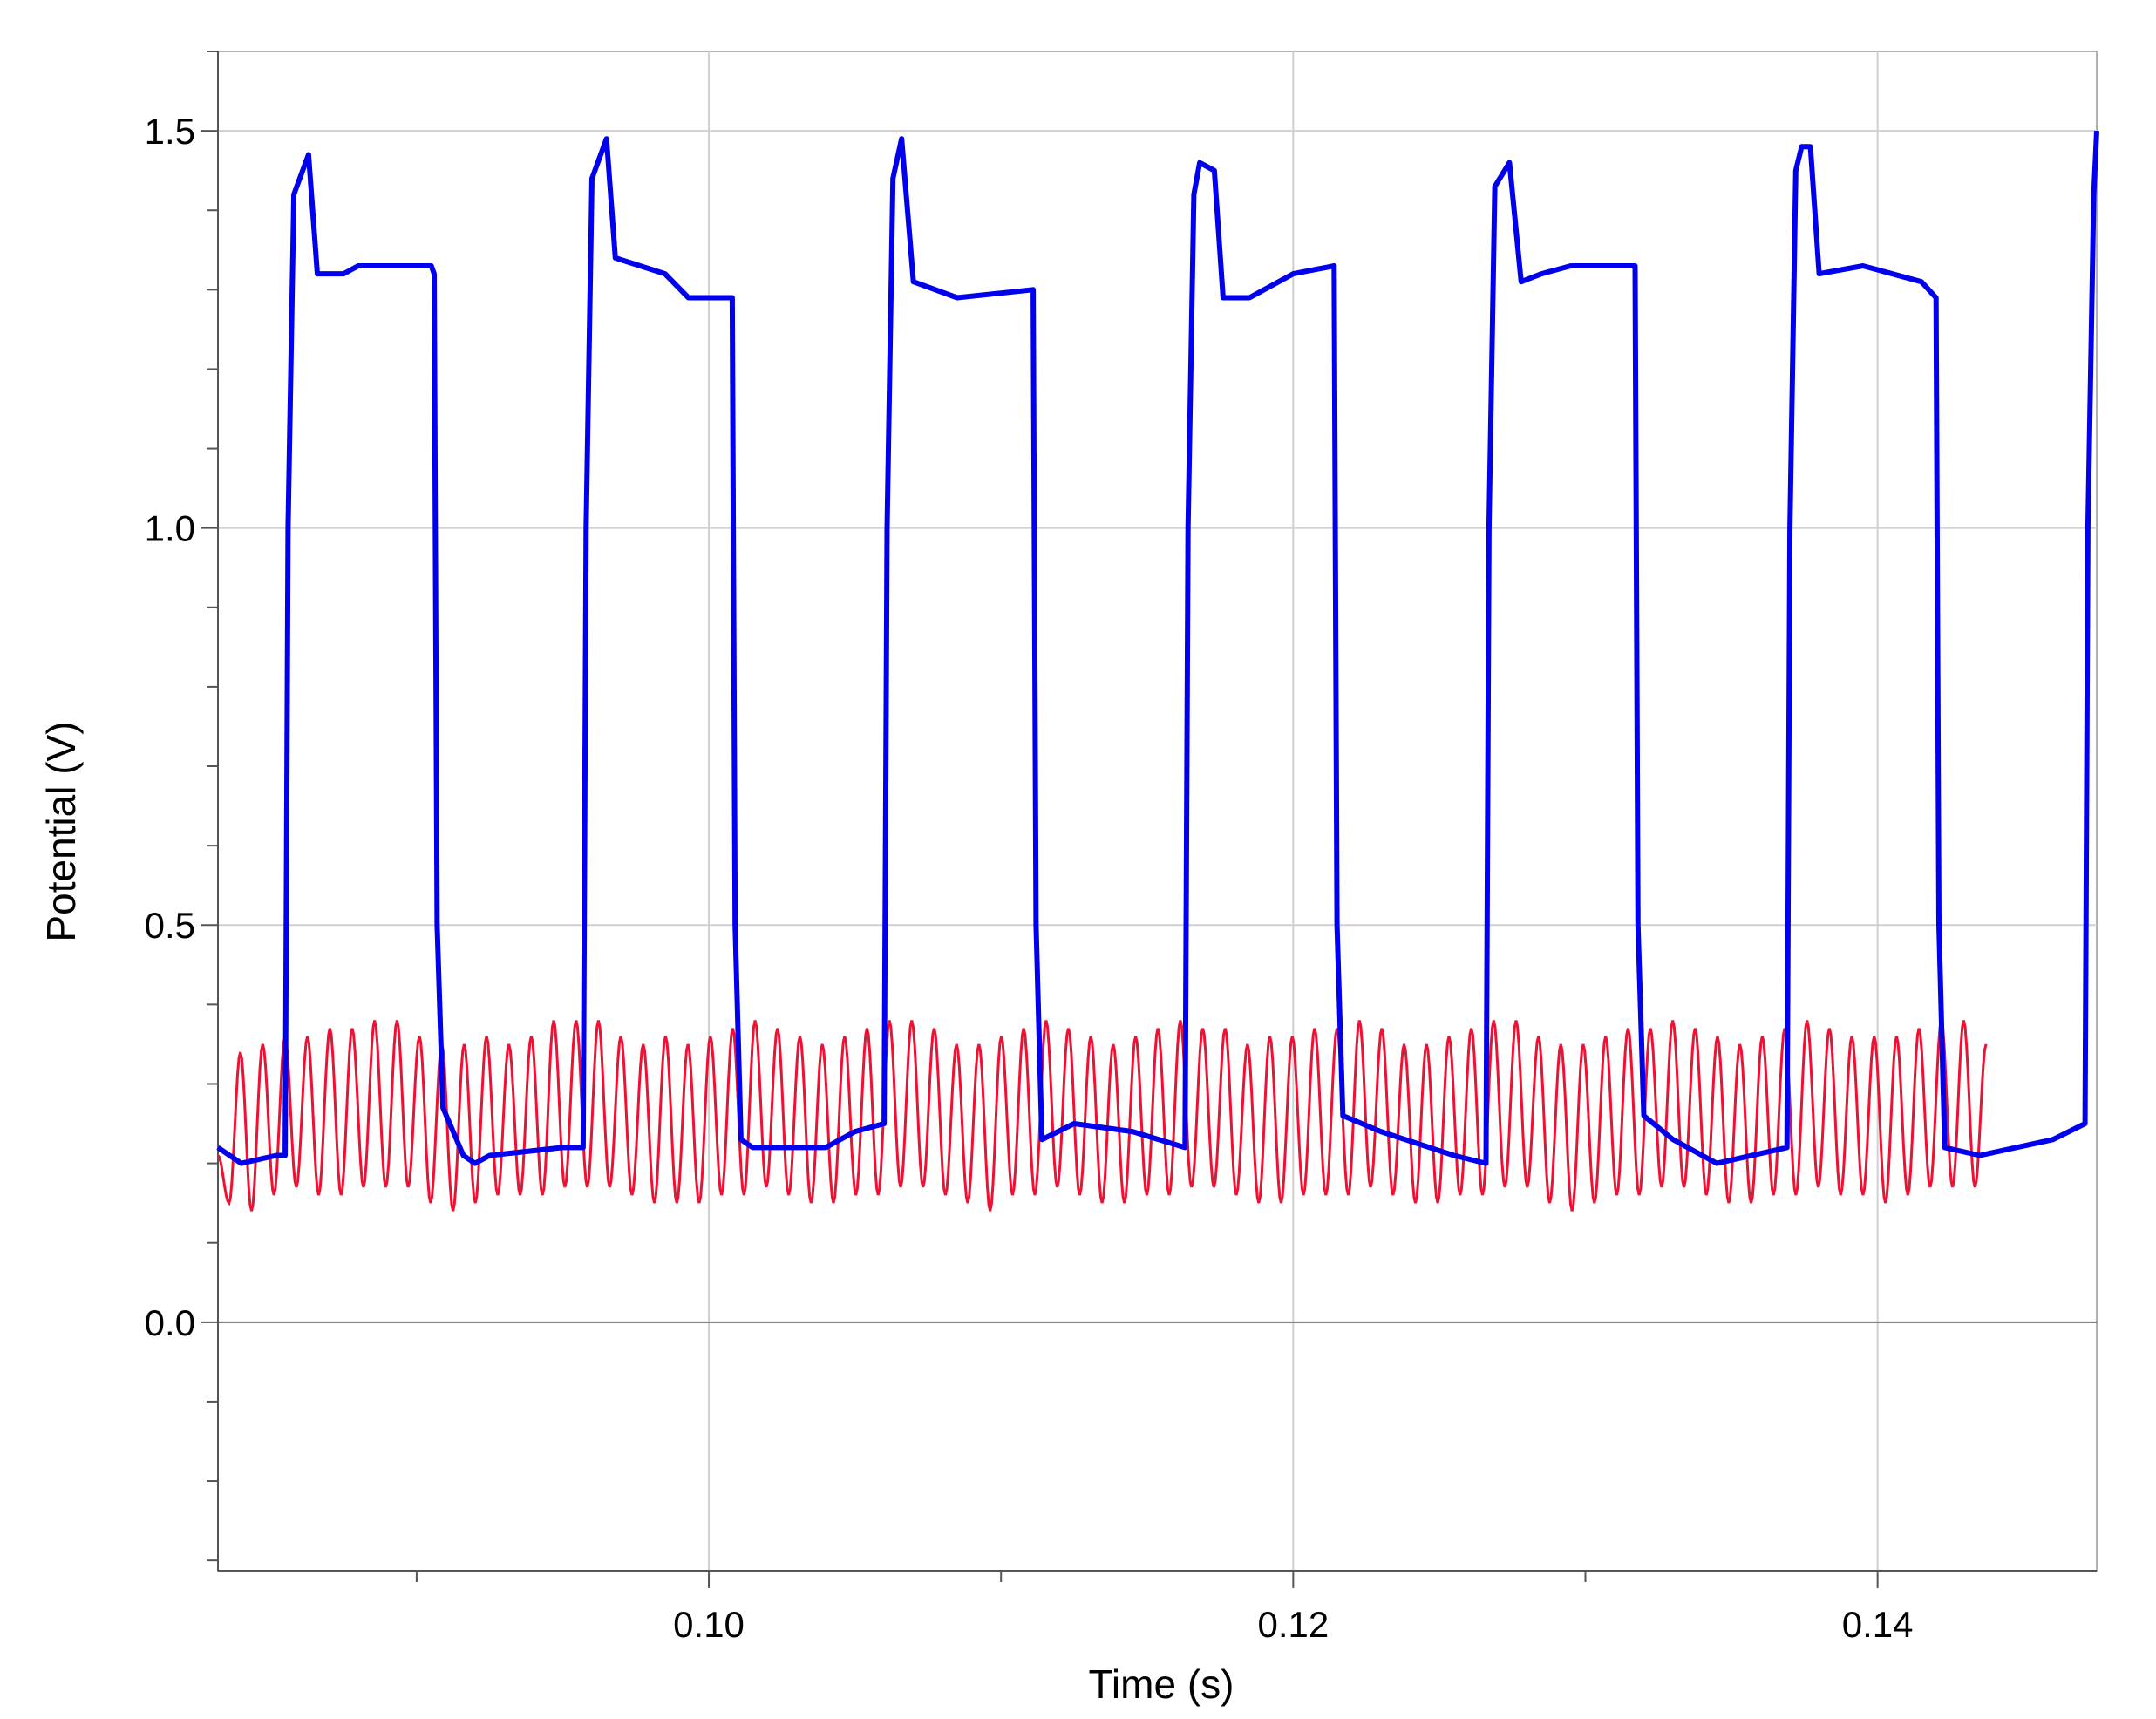 The width and height of the screenshot is (2156, 1719). Describe the element at coordinates (1102, 1116) in the screenshot. I see `series-red-line` at that location.